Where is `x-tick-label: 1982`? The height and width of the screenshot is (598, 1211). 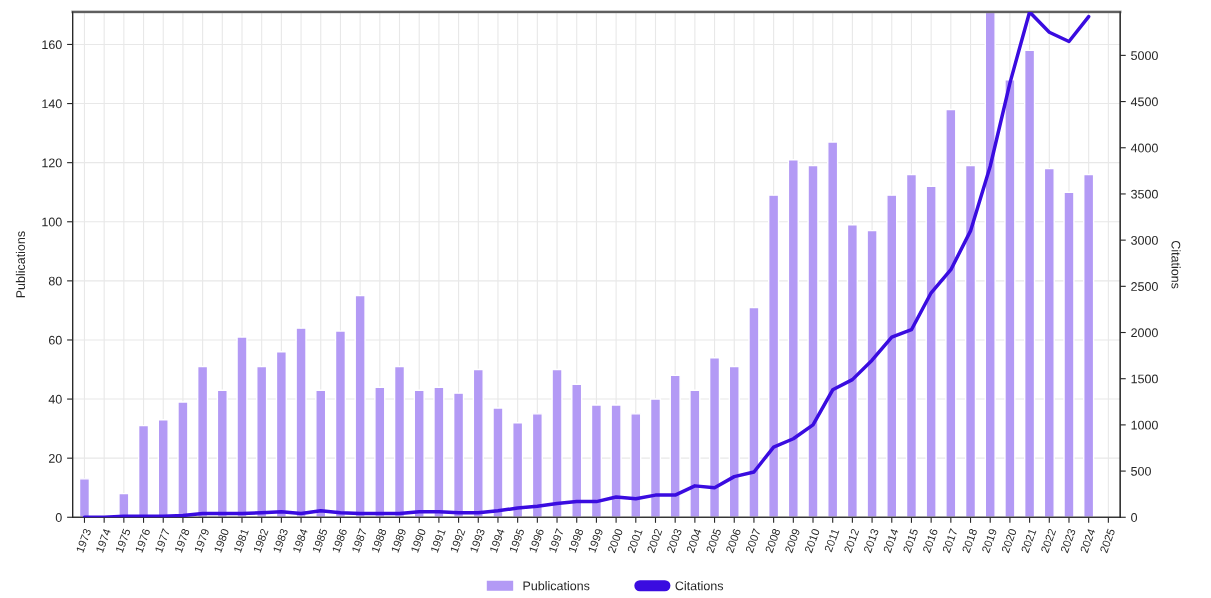
x-tick-label: 1982 is located at coordinates (261, 540).